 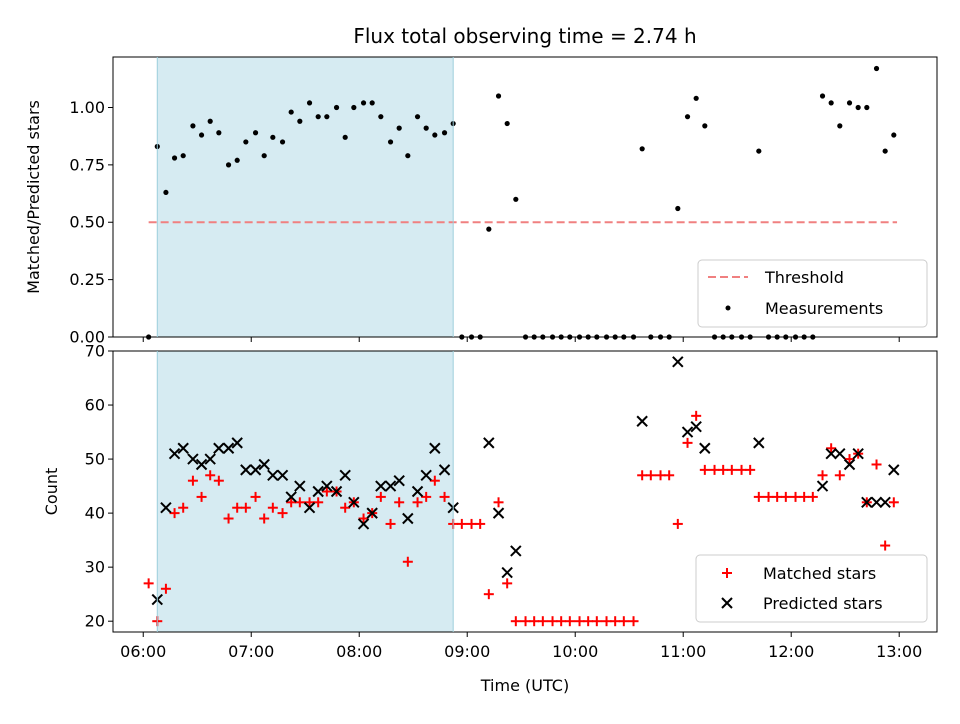 What do you see at coordinates (251, 651) in the screenshot?
I see `bottom-x-tick-label: 07:00` at bounding box center [251, 651].